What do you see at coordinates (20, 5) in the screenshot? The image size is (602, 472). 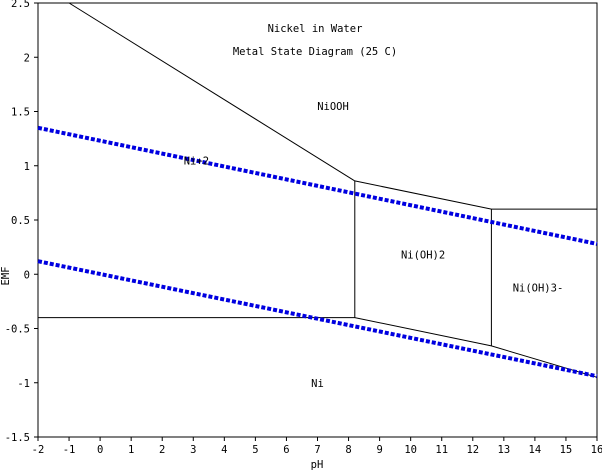 I see `y-tick-label: 2.5` at bounding box center [20, 5].